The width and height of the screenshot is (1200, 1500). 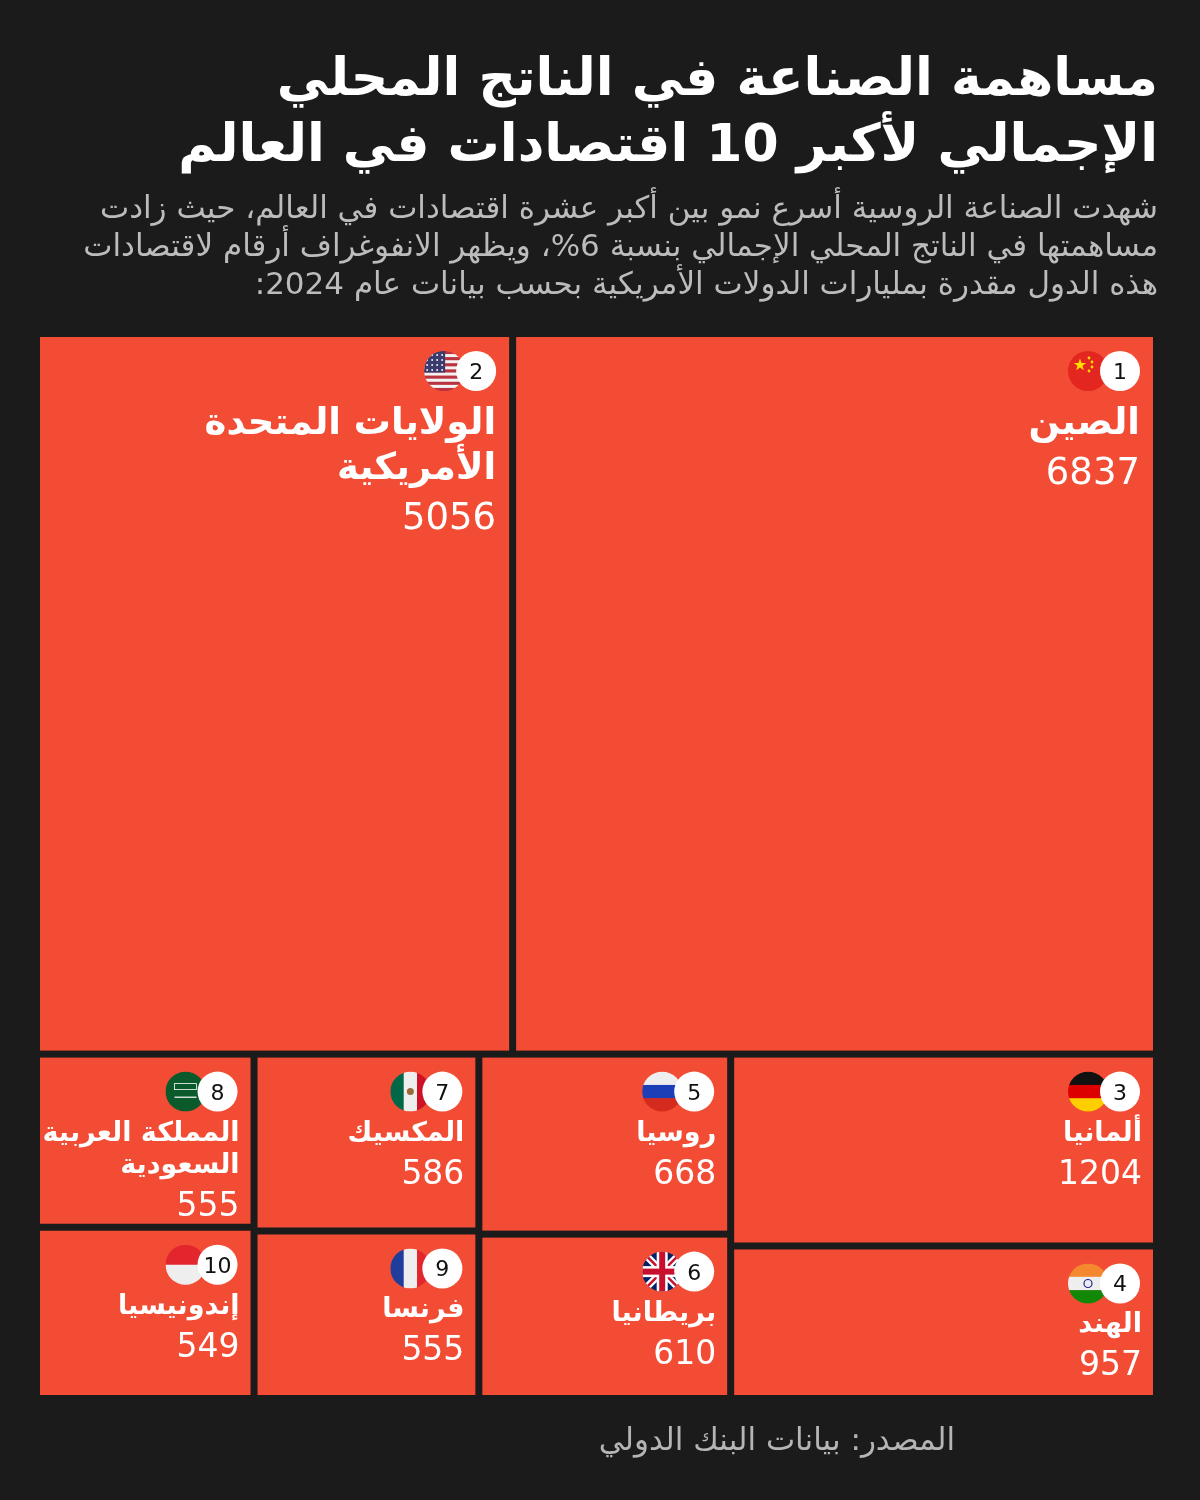 I want to click on data-label: 5056, so click(x=448, y=517).